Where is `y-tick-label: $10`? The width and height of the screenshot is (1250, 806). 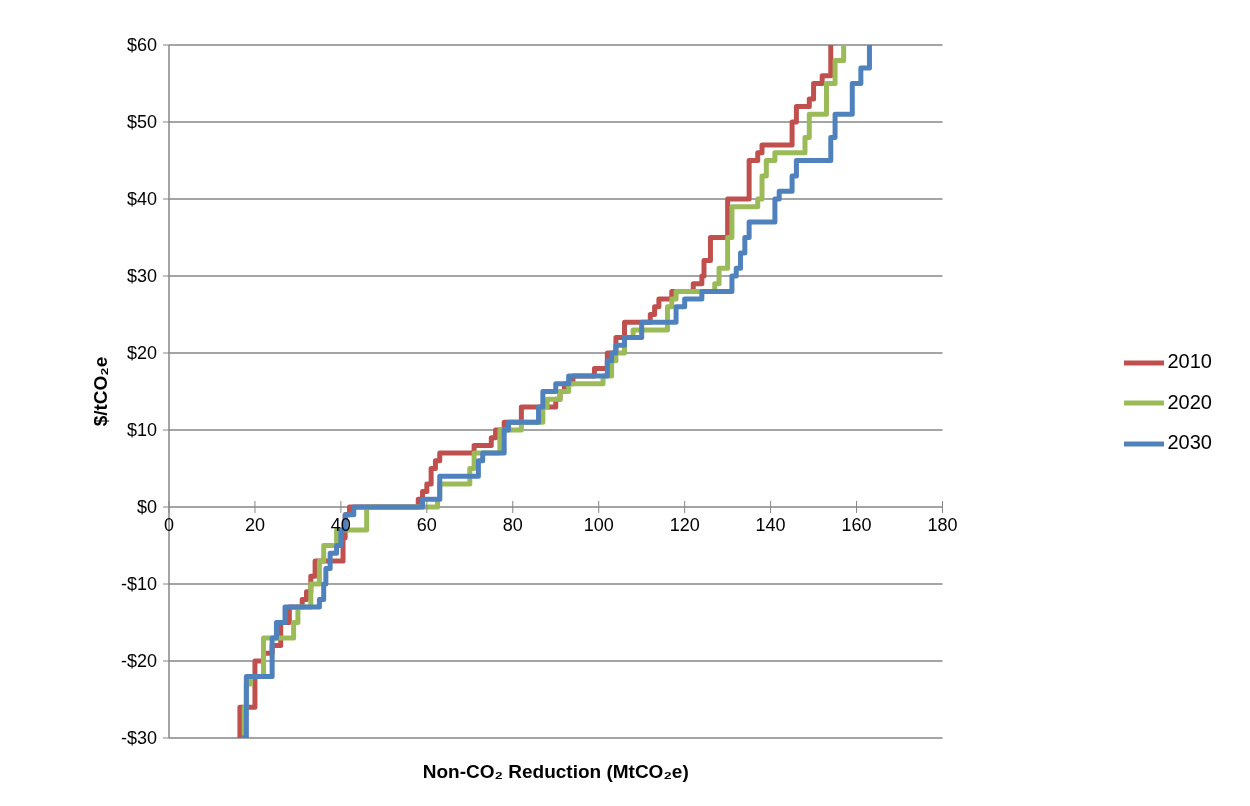
y-tick-label: $10 is located at coordinates (141, 430).